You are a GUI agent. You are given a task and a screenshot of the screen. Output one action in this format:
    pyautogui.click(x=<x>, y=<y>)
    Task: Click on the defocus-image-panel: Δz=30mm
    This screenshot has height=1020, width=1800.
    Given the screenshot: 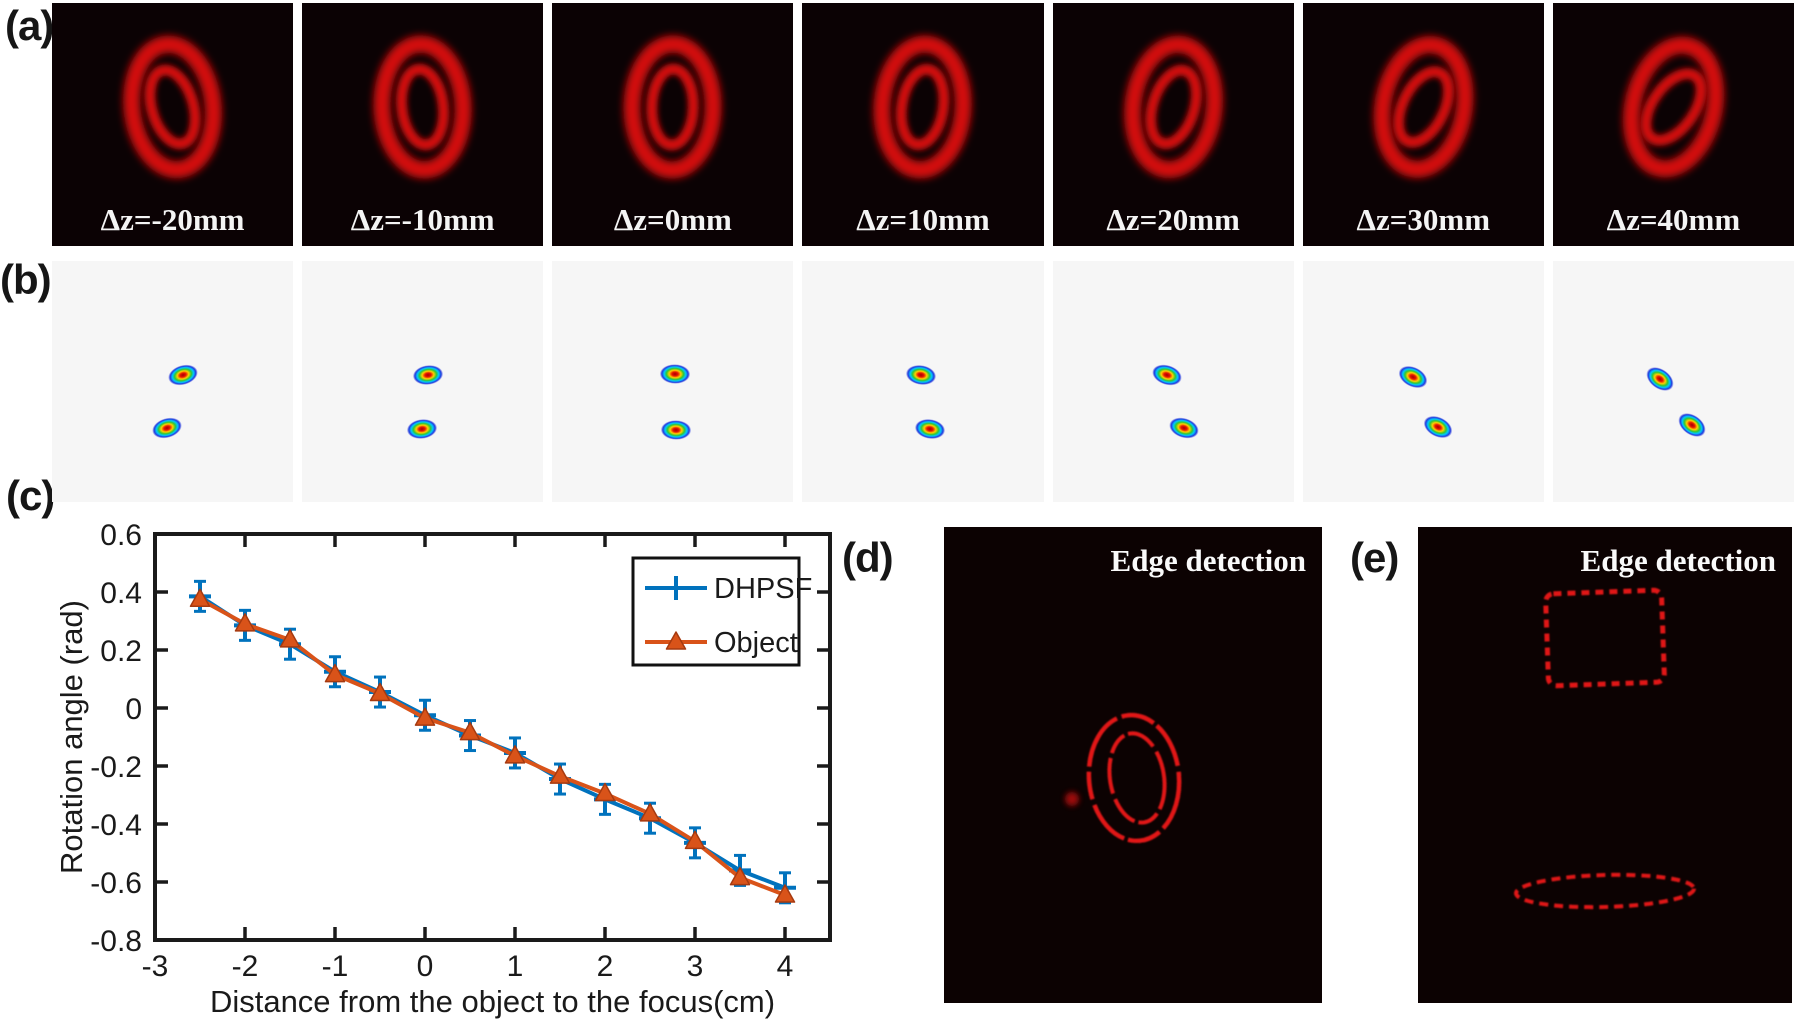 What is the action you would take?
    pyautogui.click(x=1423, y=124)
    